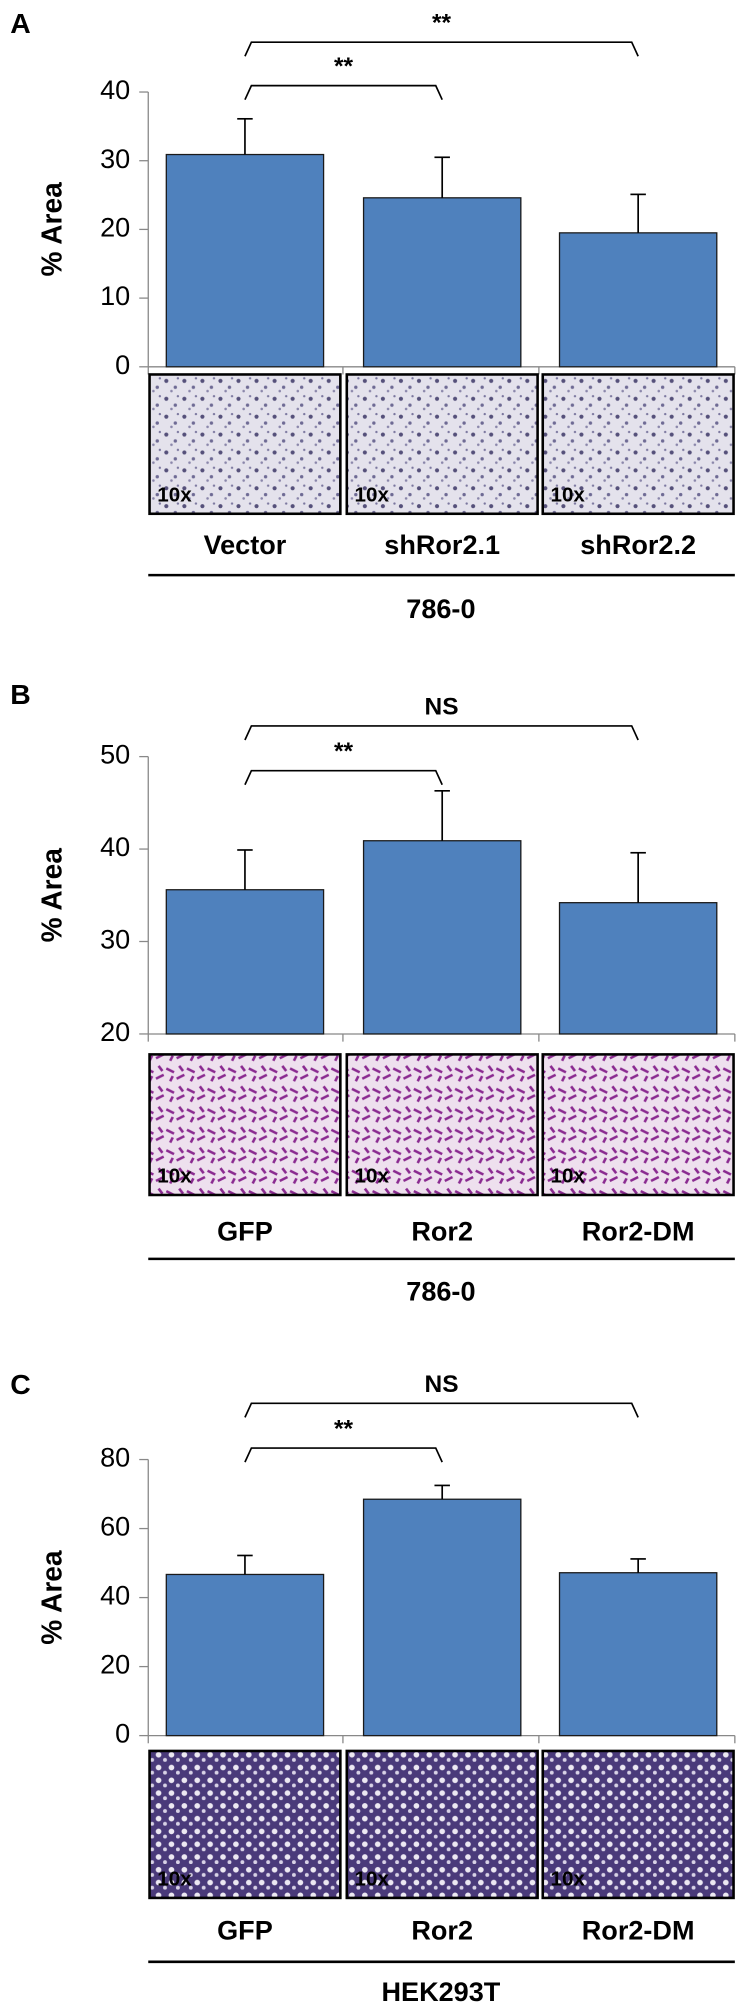  Describe the element at coordinates (115, 1527) in the screenshot. I see `y-tick-label: 60` at that location.